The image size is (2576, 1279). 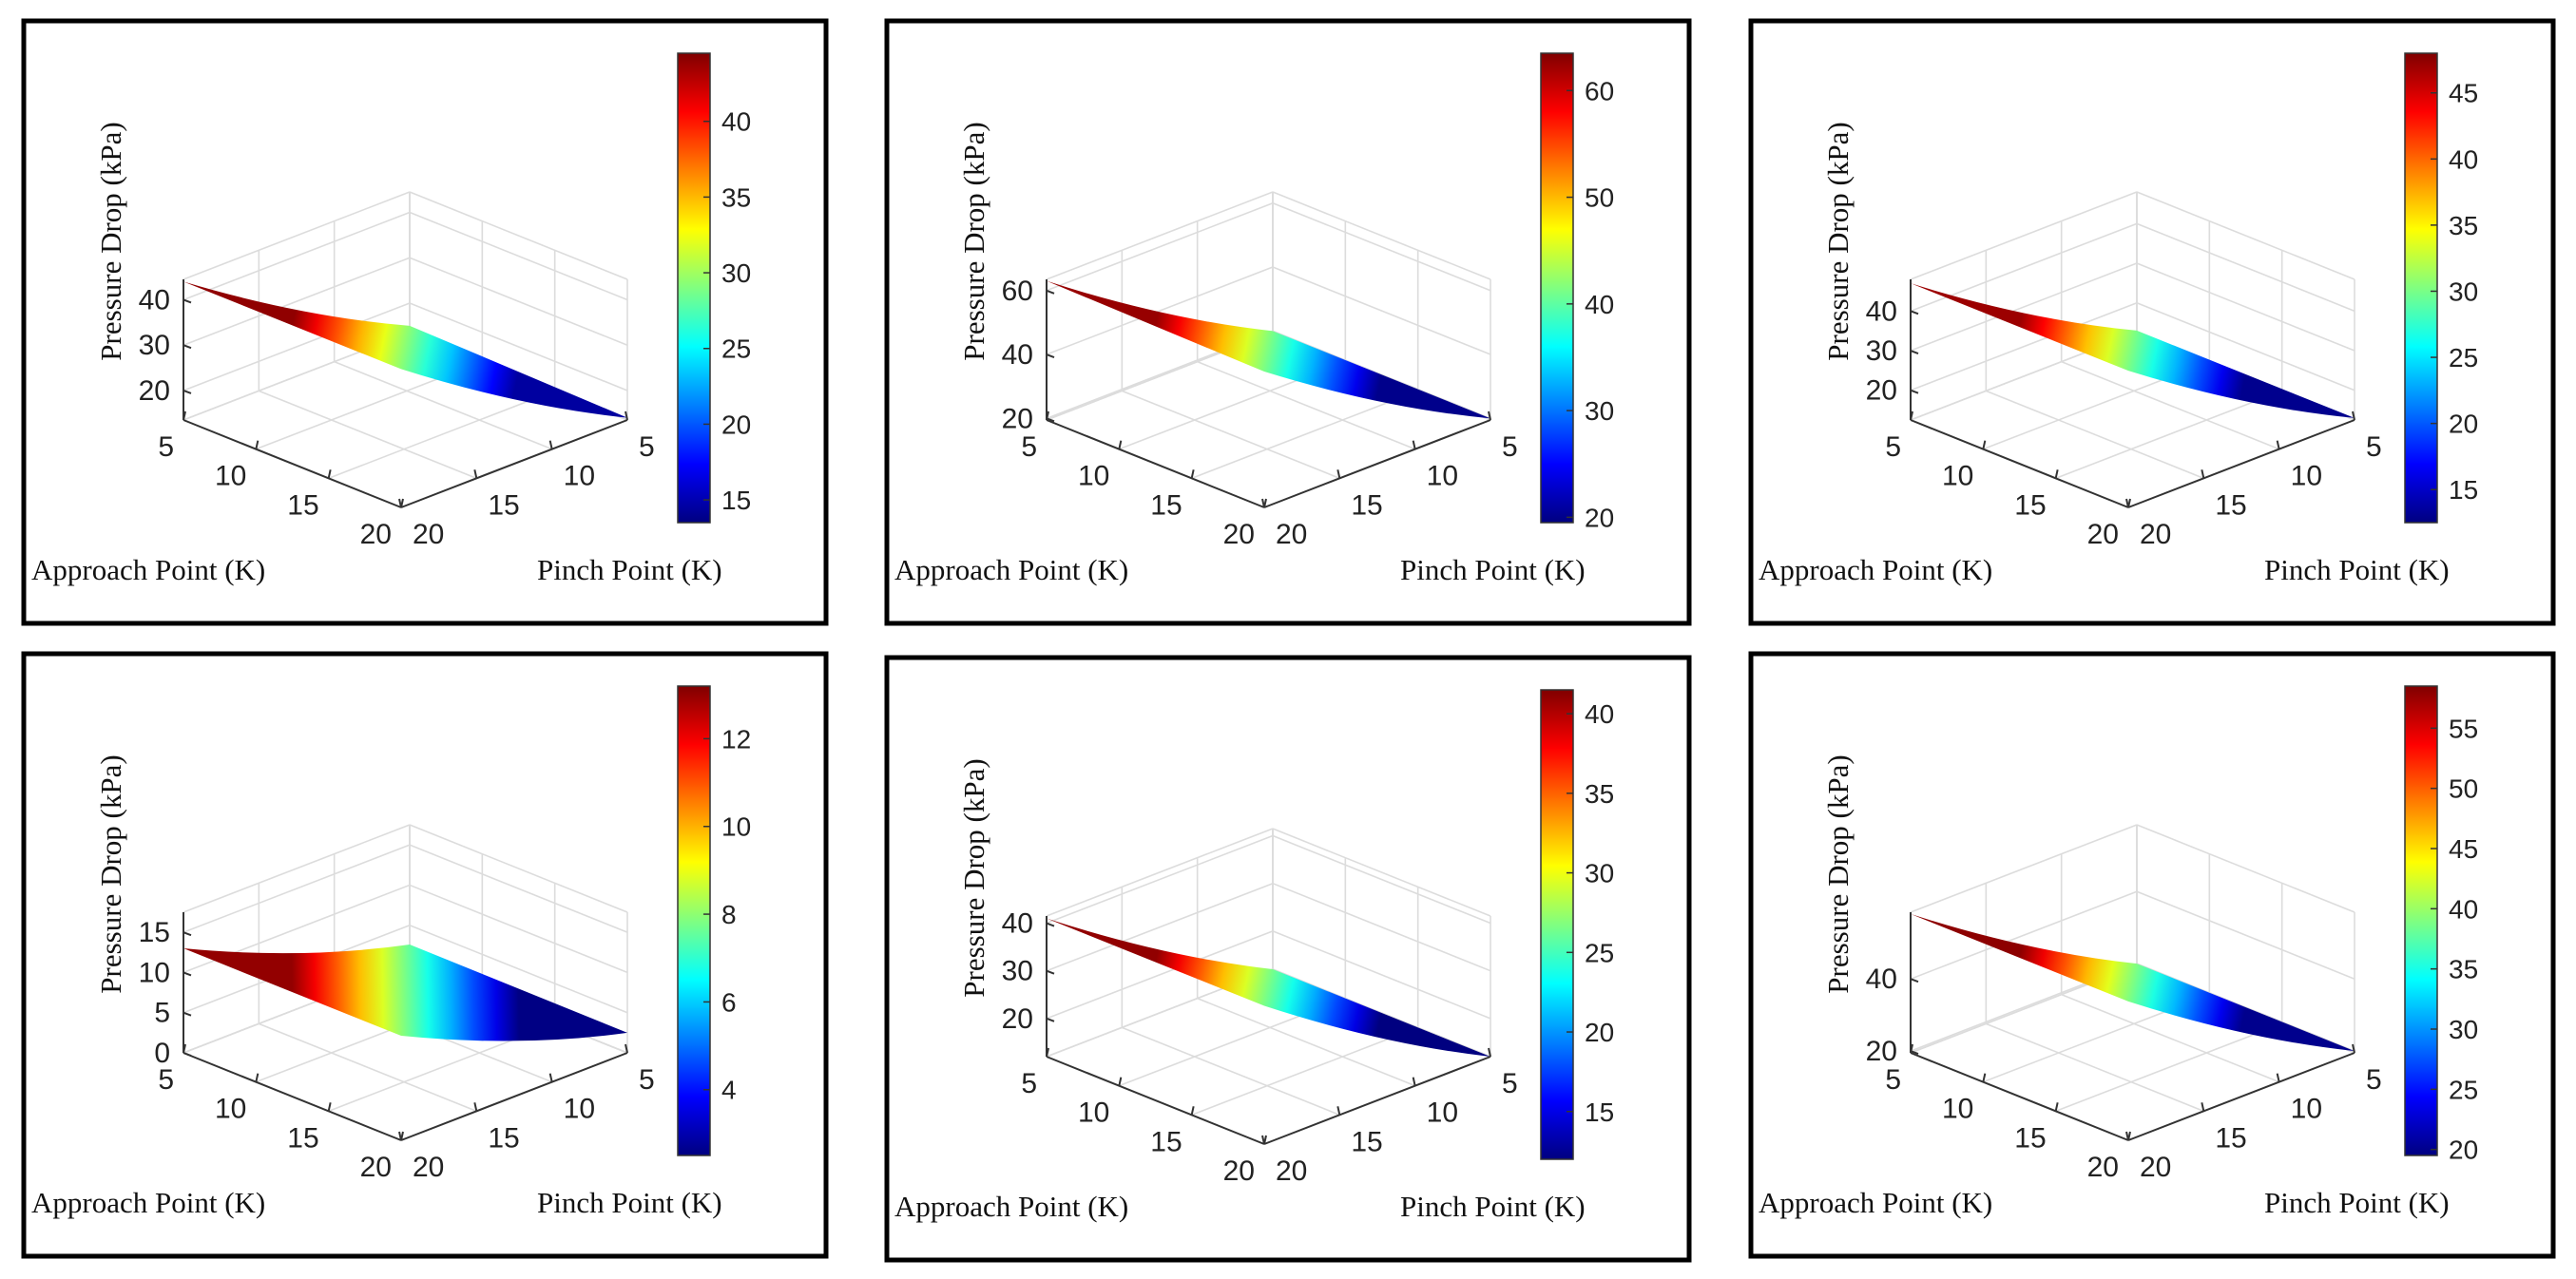 I want to click on colorbar-tick-label: 4, so click(x=729, y=1090).